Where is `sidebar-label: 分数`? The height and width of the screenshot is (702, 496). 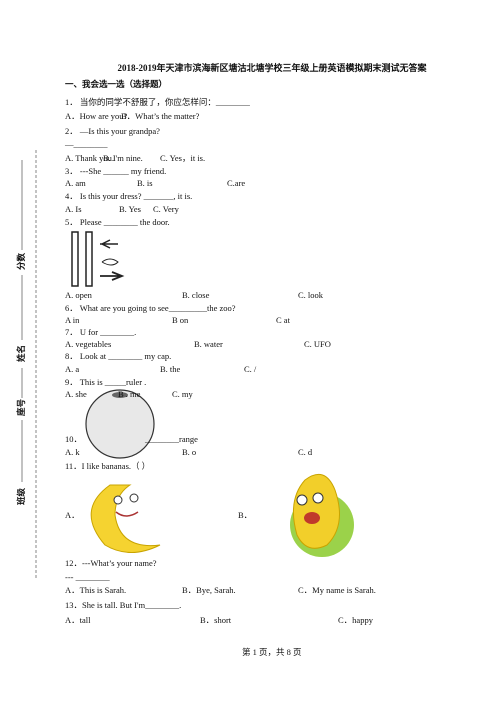 sidebar-label: 分数 is located at coordinates (21, 261).